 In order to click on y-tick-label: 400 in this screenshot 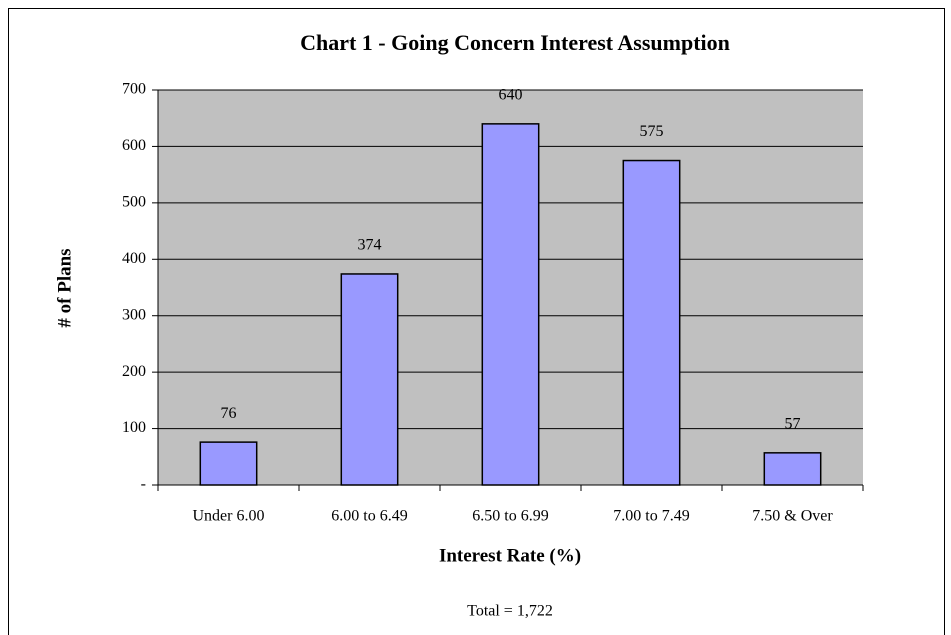, I will do `click(134, 258)`.